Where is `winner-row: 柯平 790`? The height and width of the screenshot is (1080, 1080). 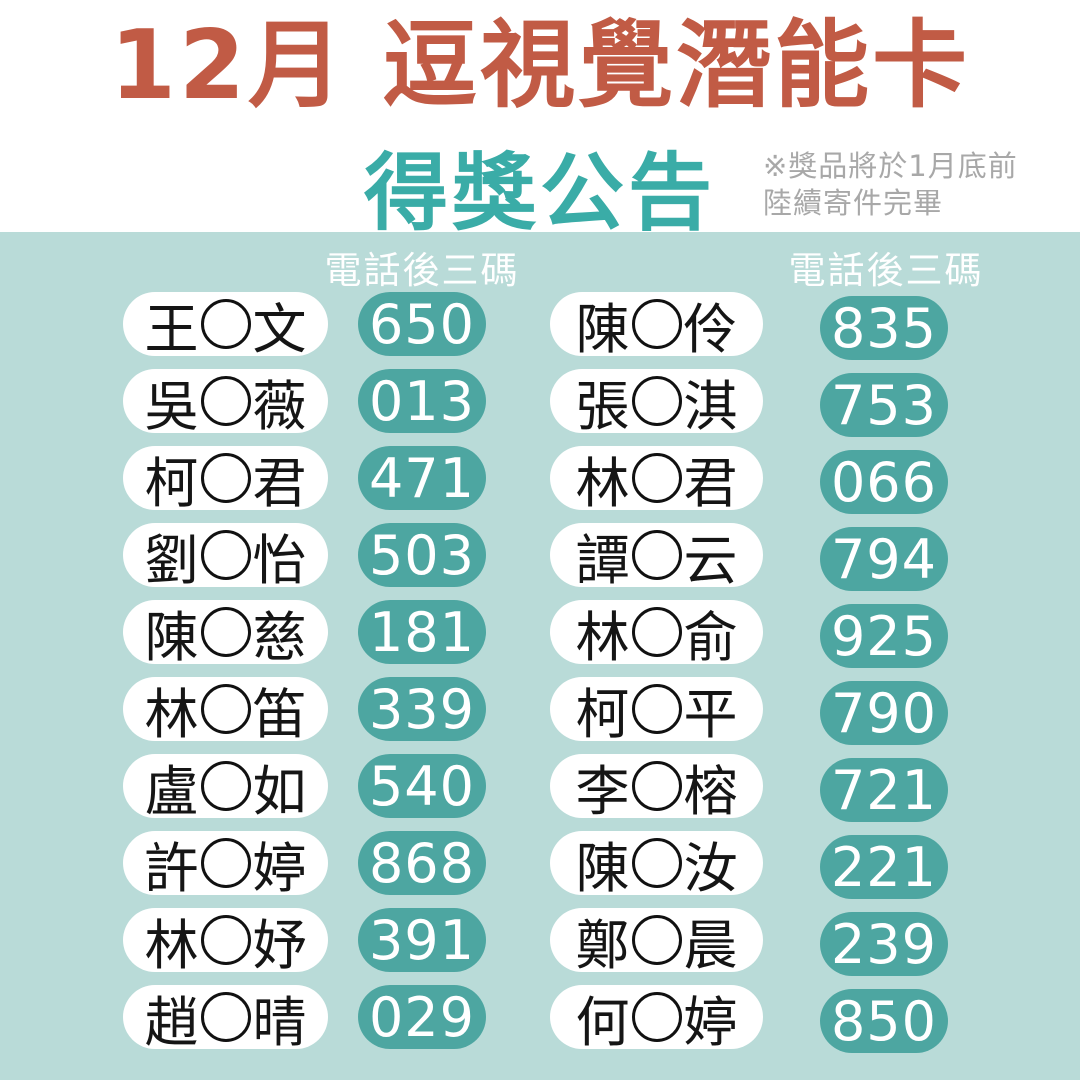 winner-row: 柯平 790 is located at coordinates (749, 711).